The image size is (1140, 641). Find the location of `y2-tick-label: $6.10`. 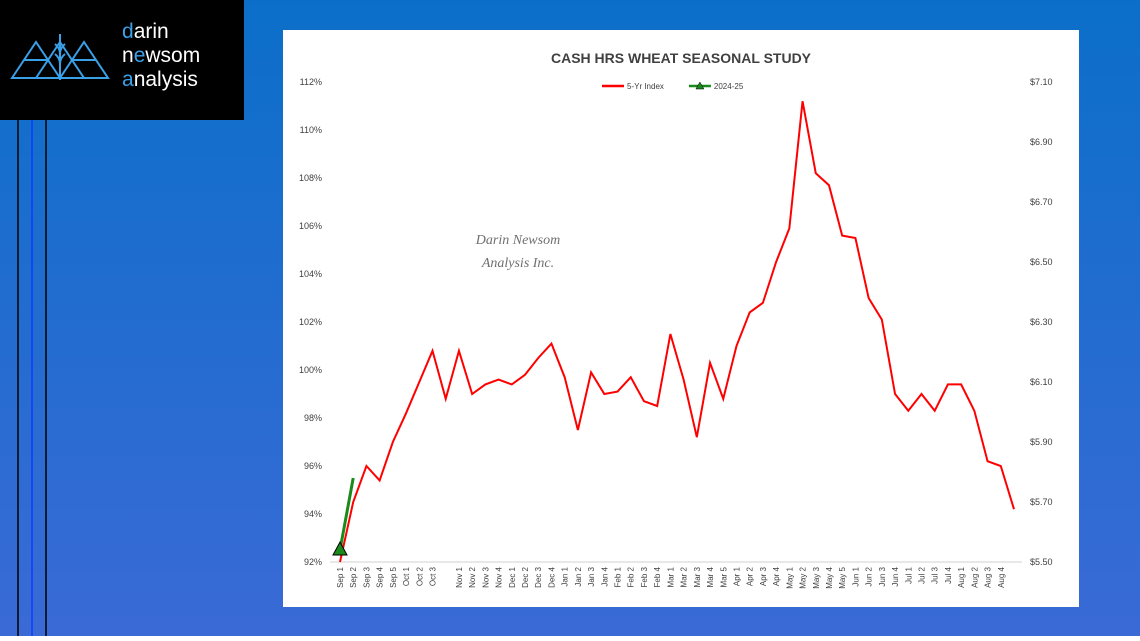

y2-tick-label: $6.10 is located at coordinates (1041, 382).